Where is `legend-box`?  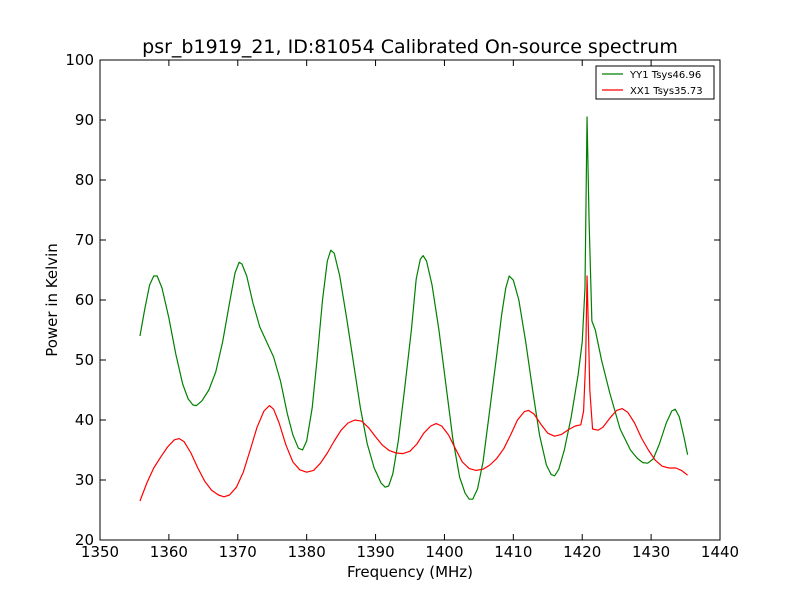 legend-box is located at coordinates (655, 82).